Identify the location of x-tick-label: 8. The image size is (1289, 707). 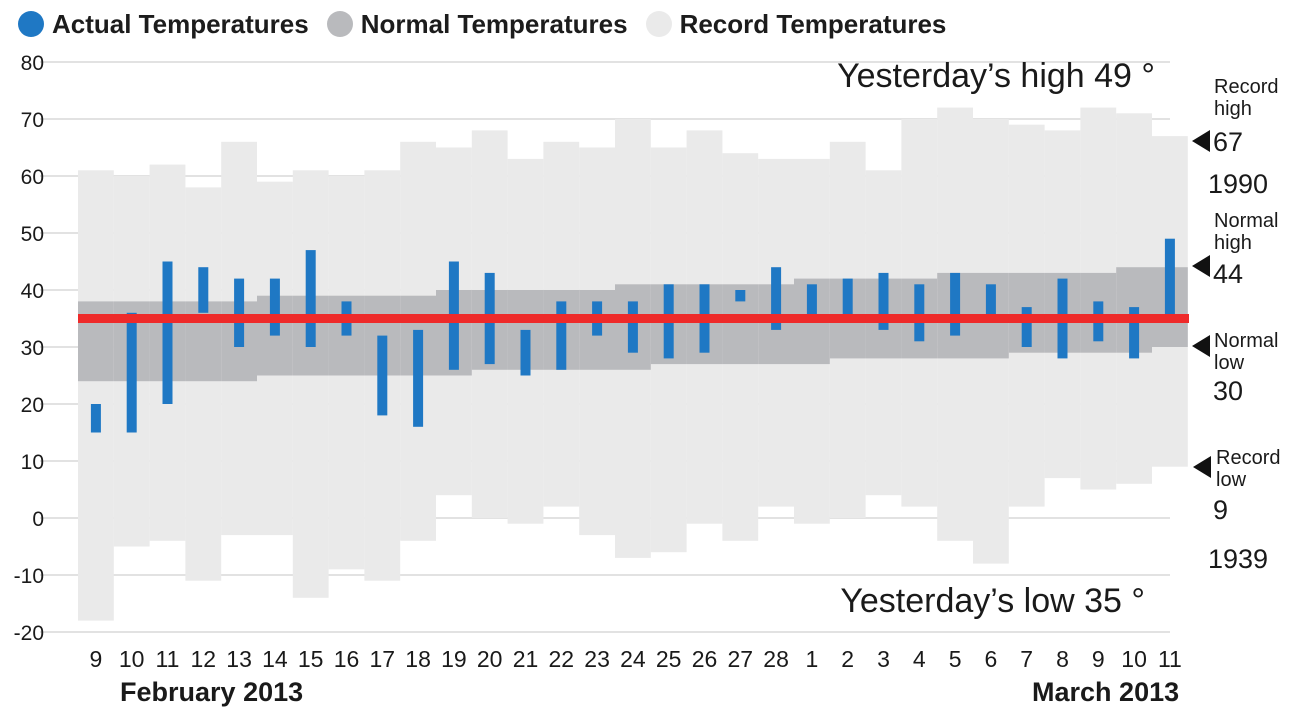
(1062, 659).